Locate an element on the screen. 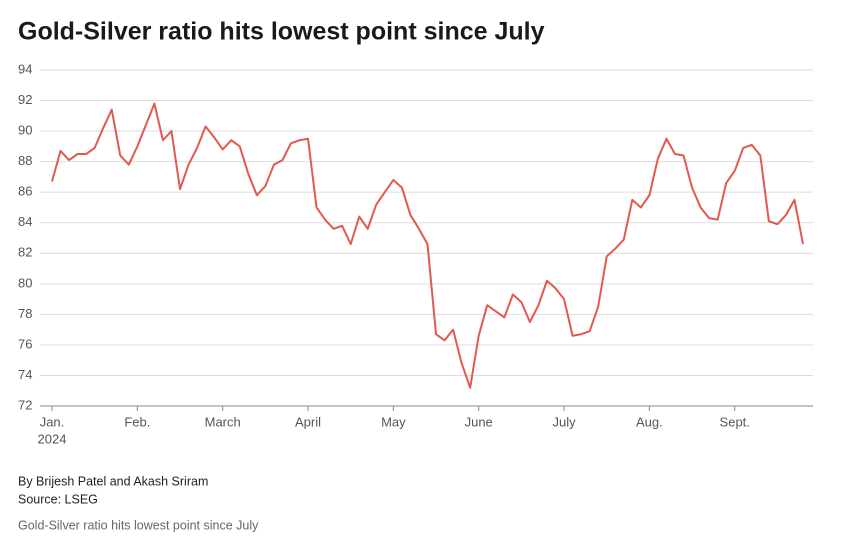  y-tick-label: 82 is located at coordinates (25, 252).